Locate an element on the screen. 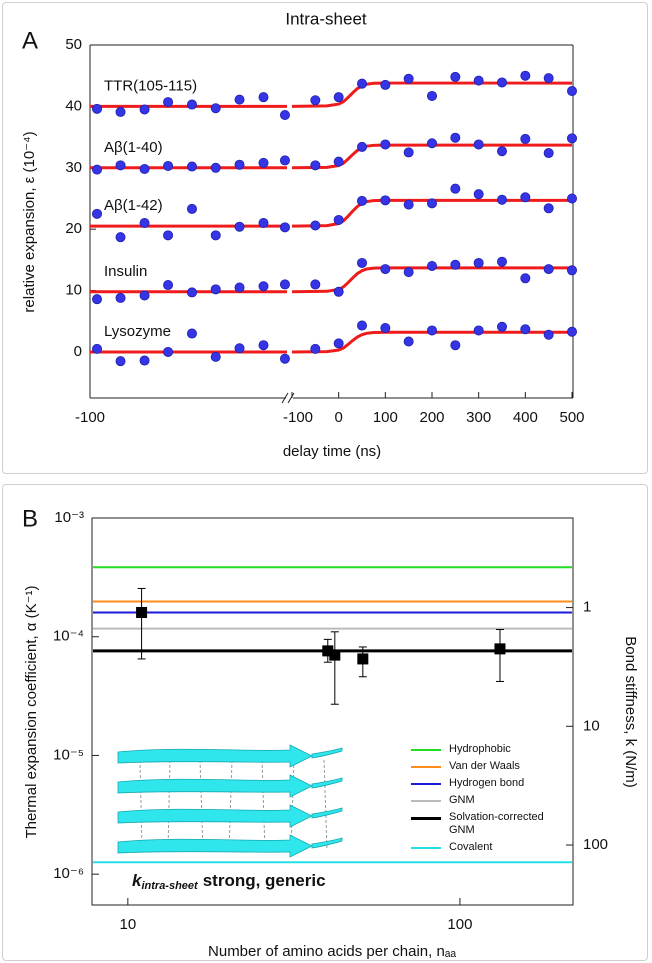  y-tick-label: 30 is located at coordinates (73, 167).